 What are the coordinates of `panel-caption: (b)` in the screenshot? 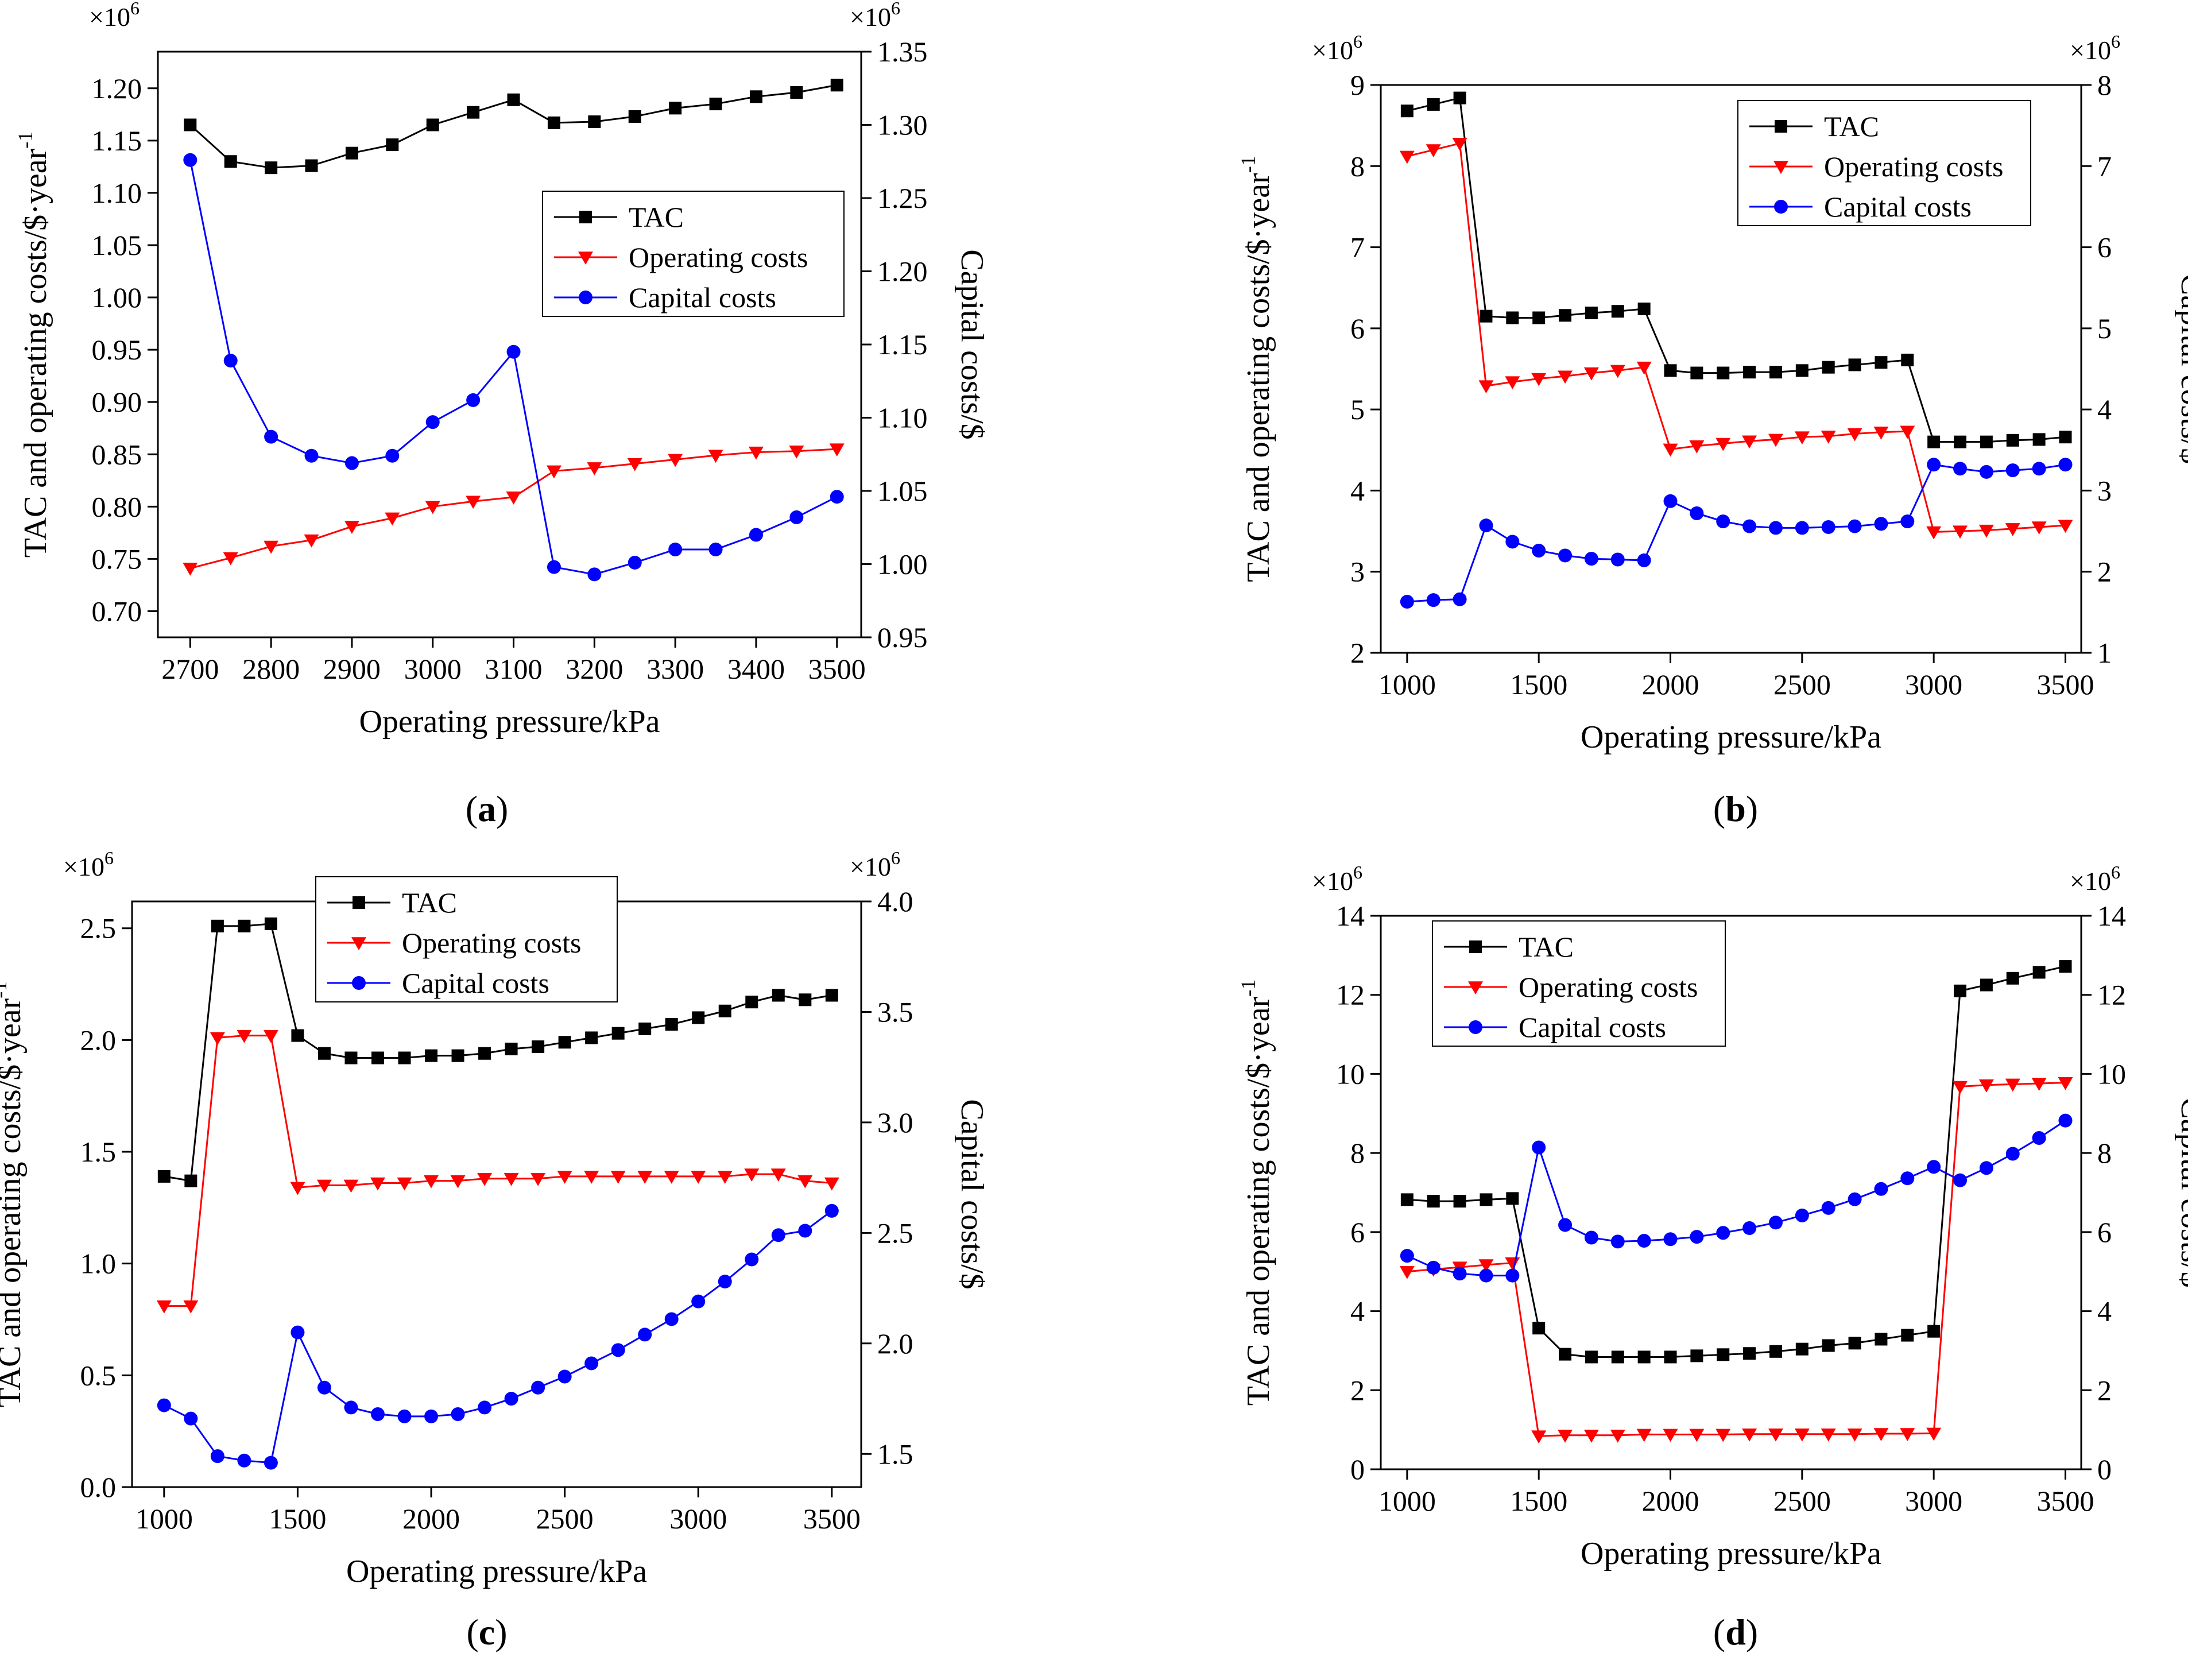 It's located at (1735, 808).